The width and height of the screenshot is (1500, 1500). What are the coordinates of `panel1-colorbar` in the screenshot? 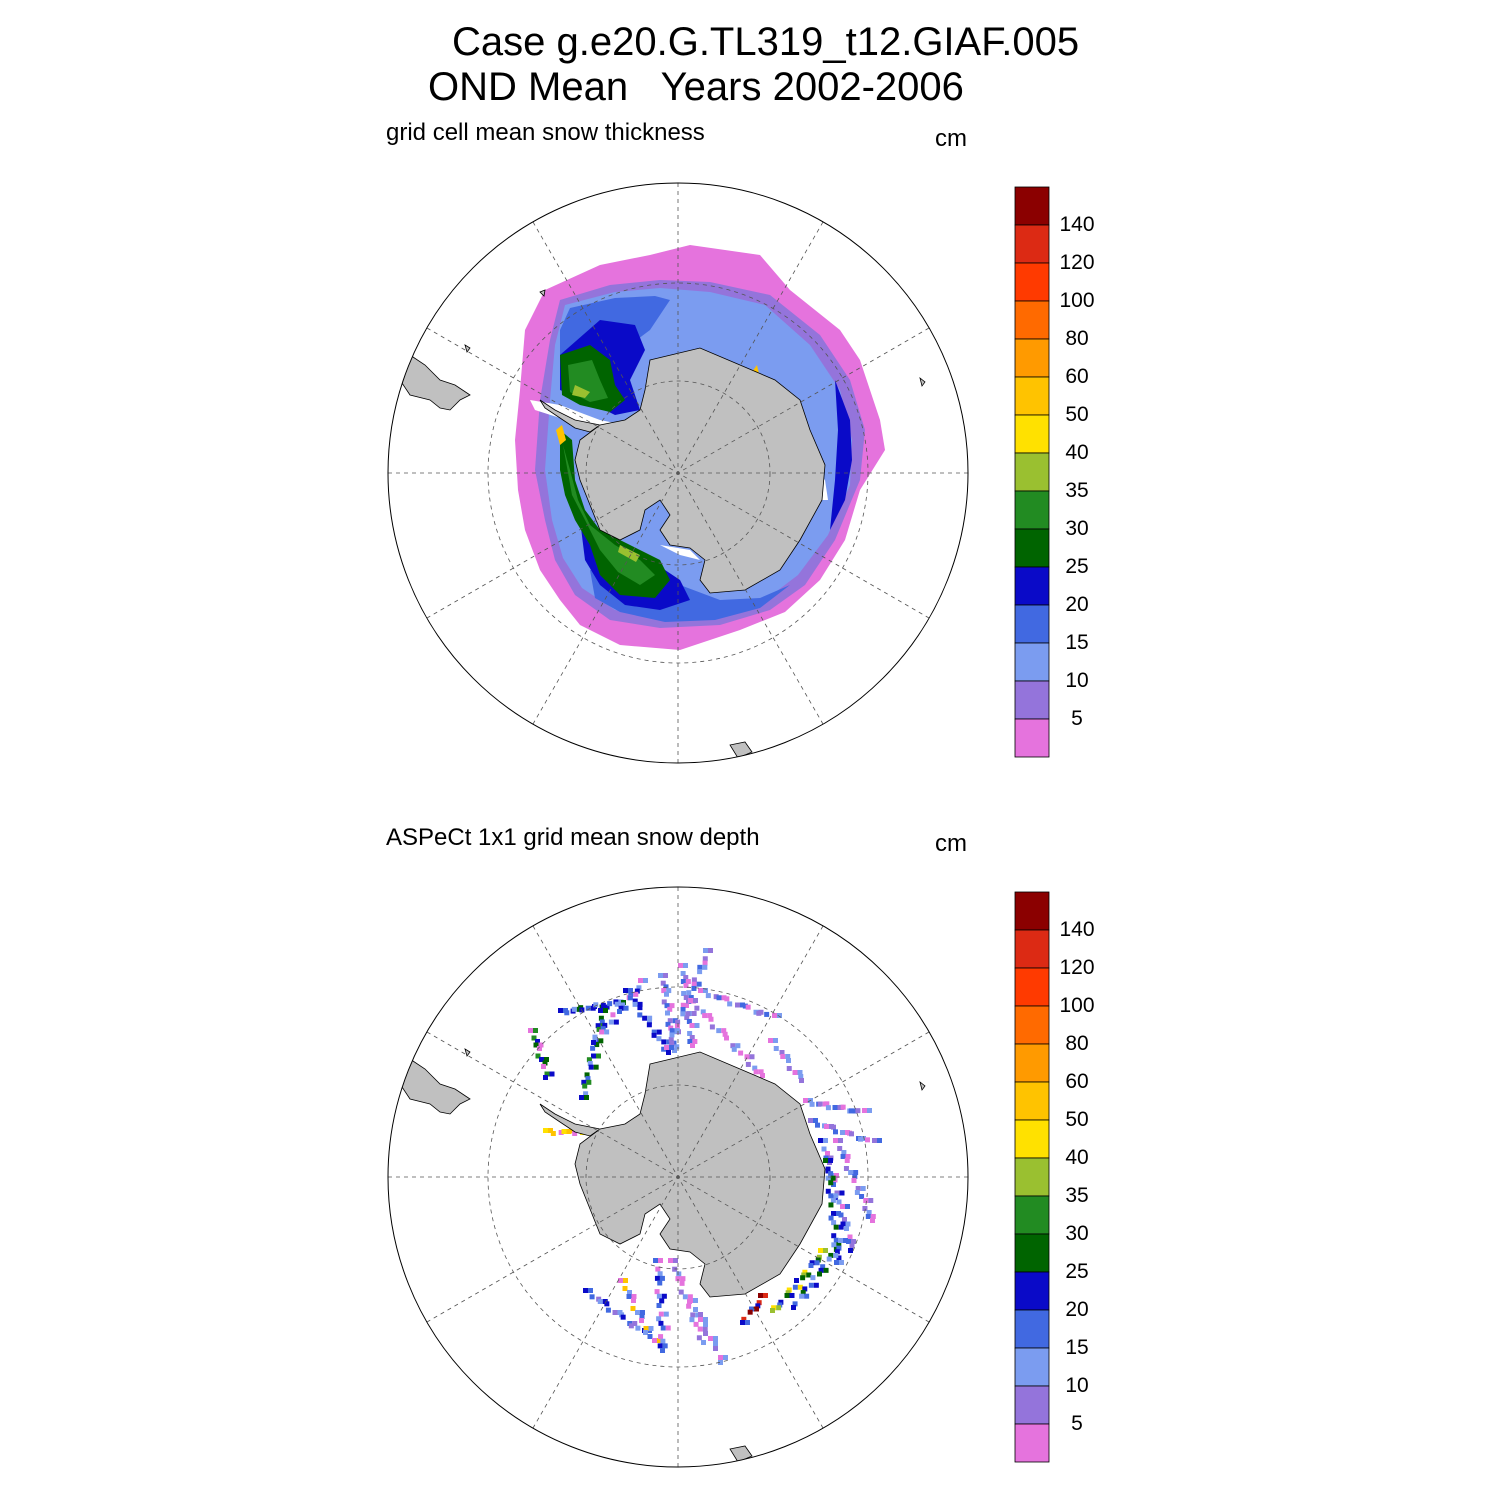 It's located at (1032, 472).